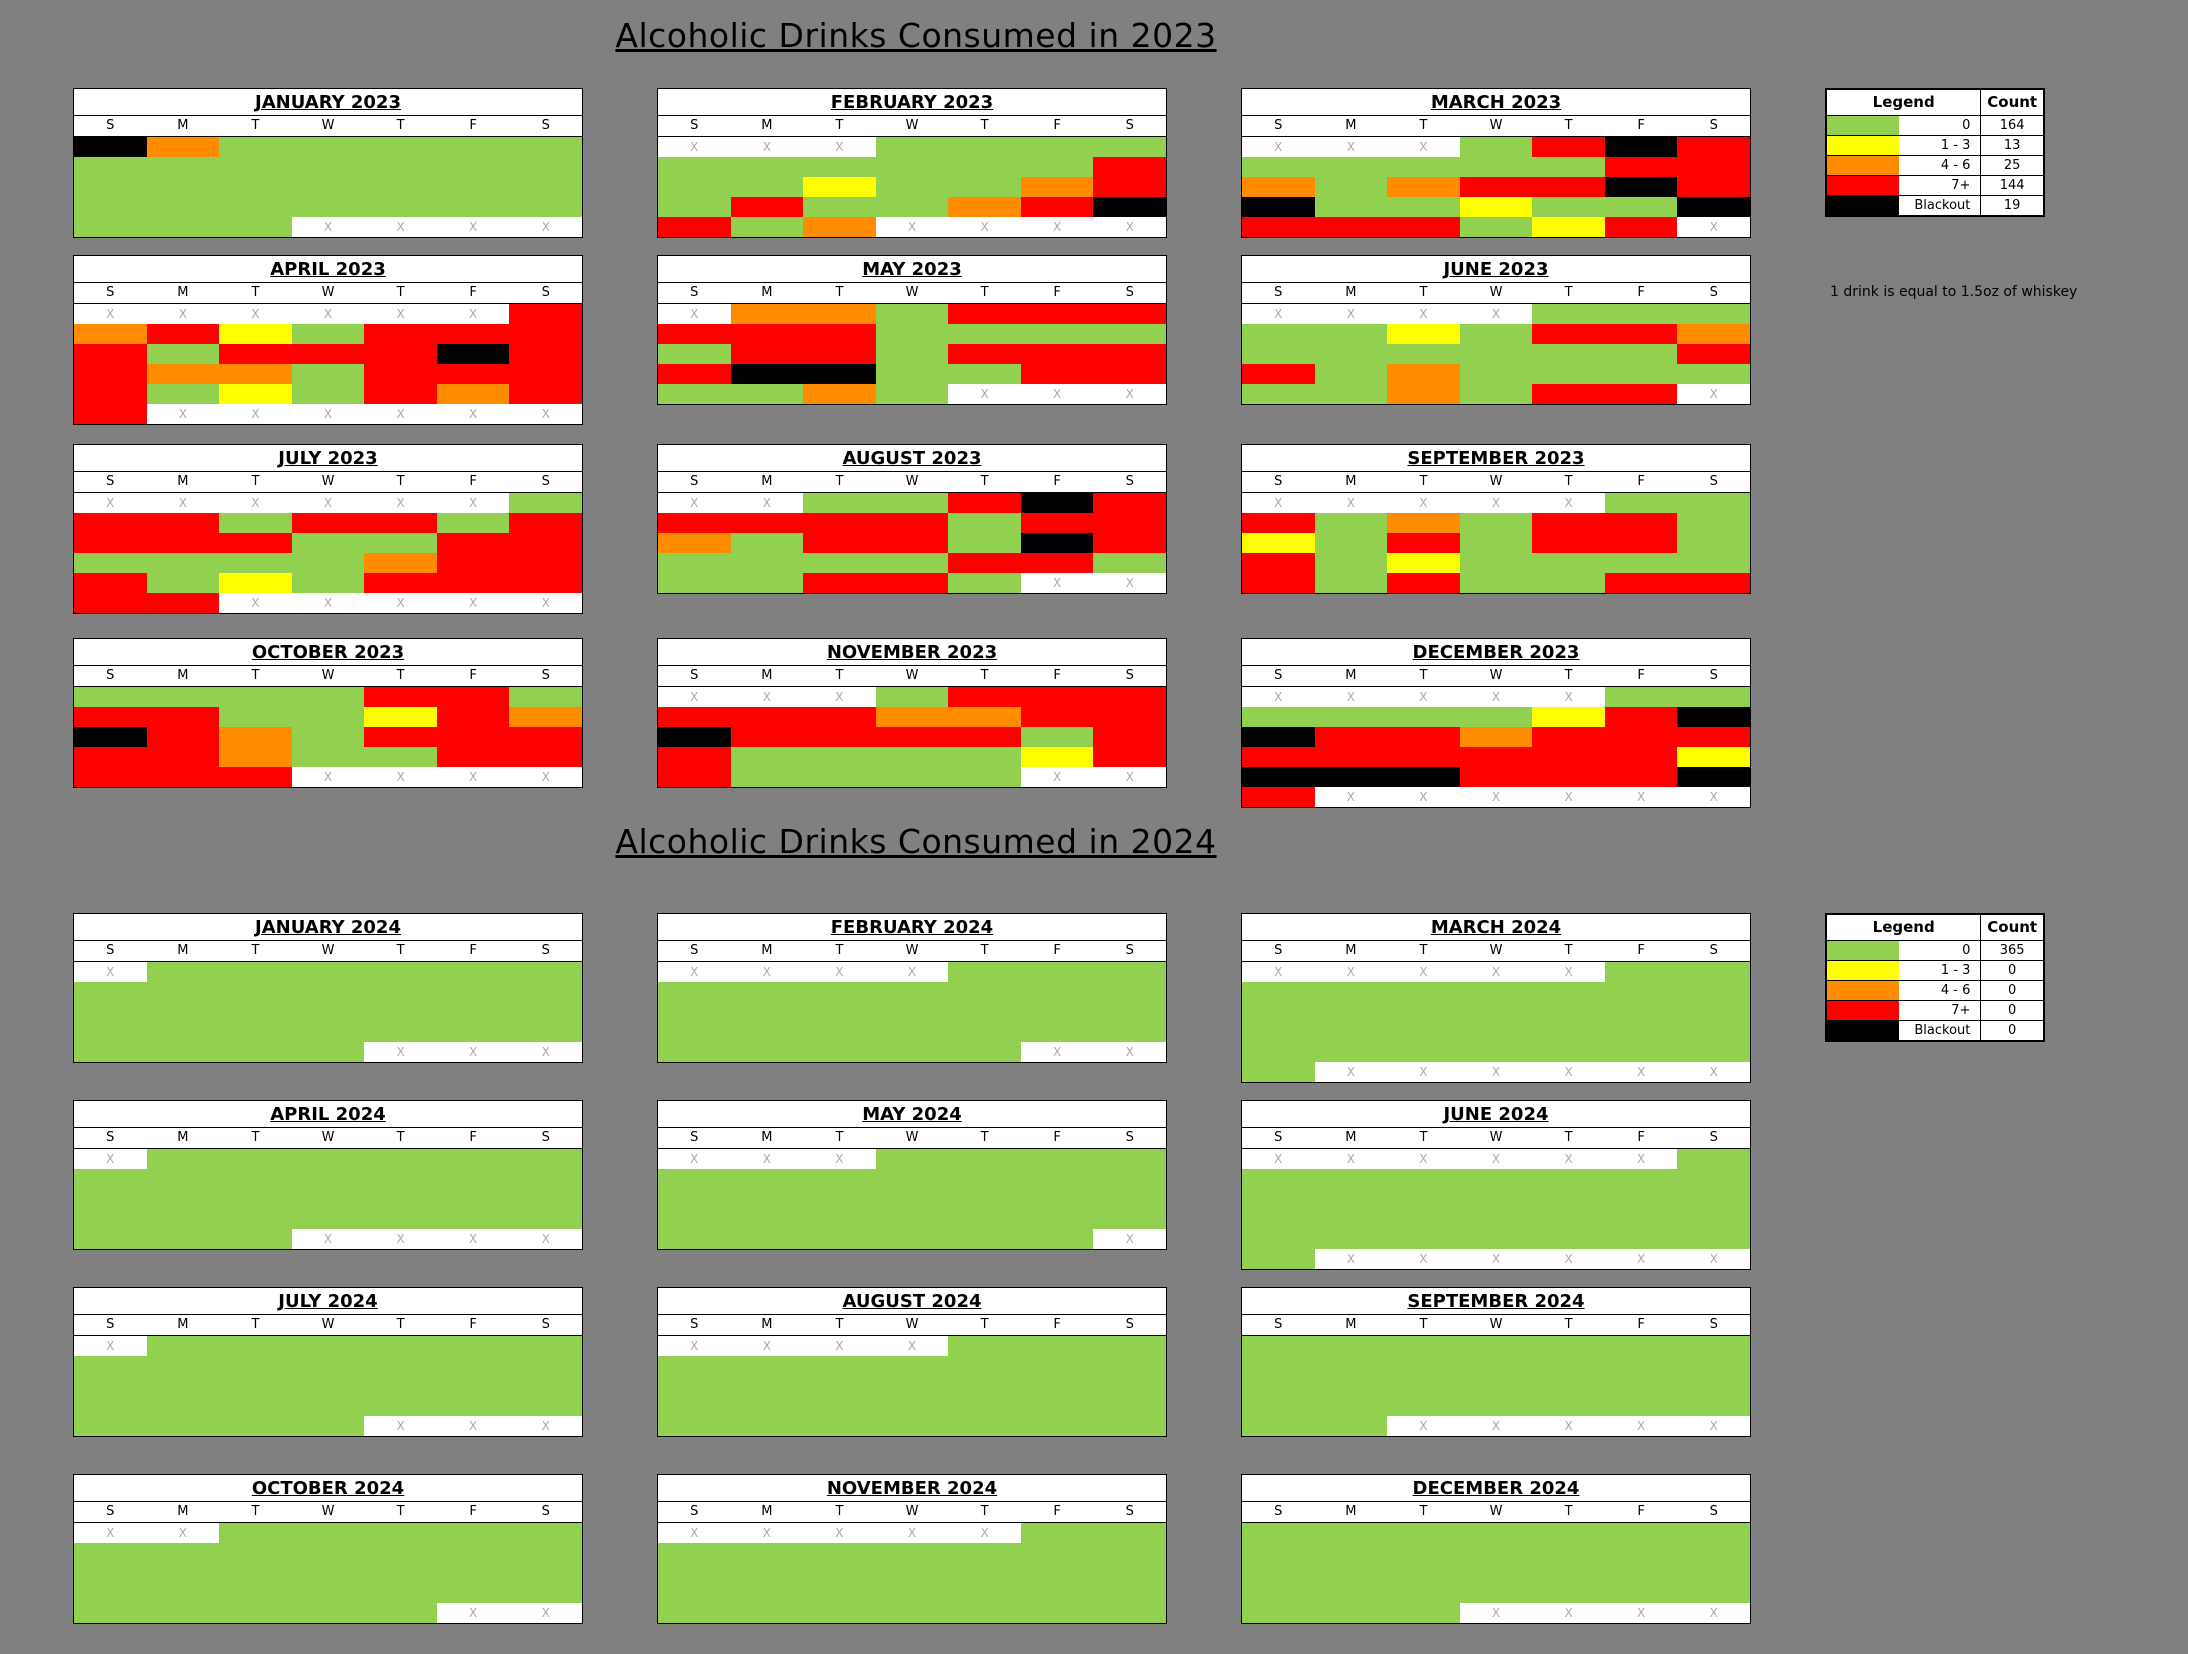 This screenshot has width=2188, height=1654. What do you see at coordinates (1940, 950) in the screenshot?
I see `legend-label: 0` at bounding box center [1940, 950].